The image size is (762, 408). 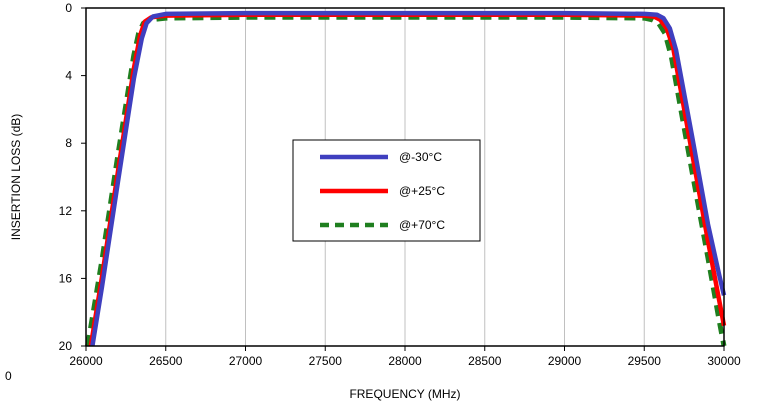 I want to click on legend: @-30°C @+25°C @+70°C, so click(x=386, y=190).